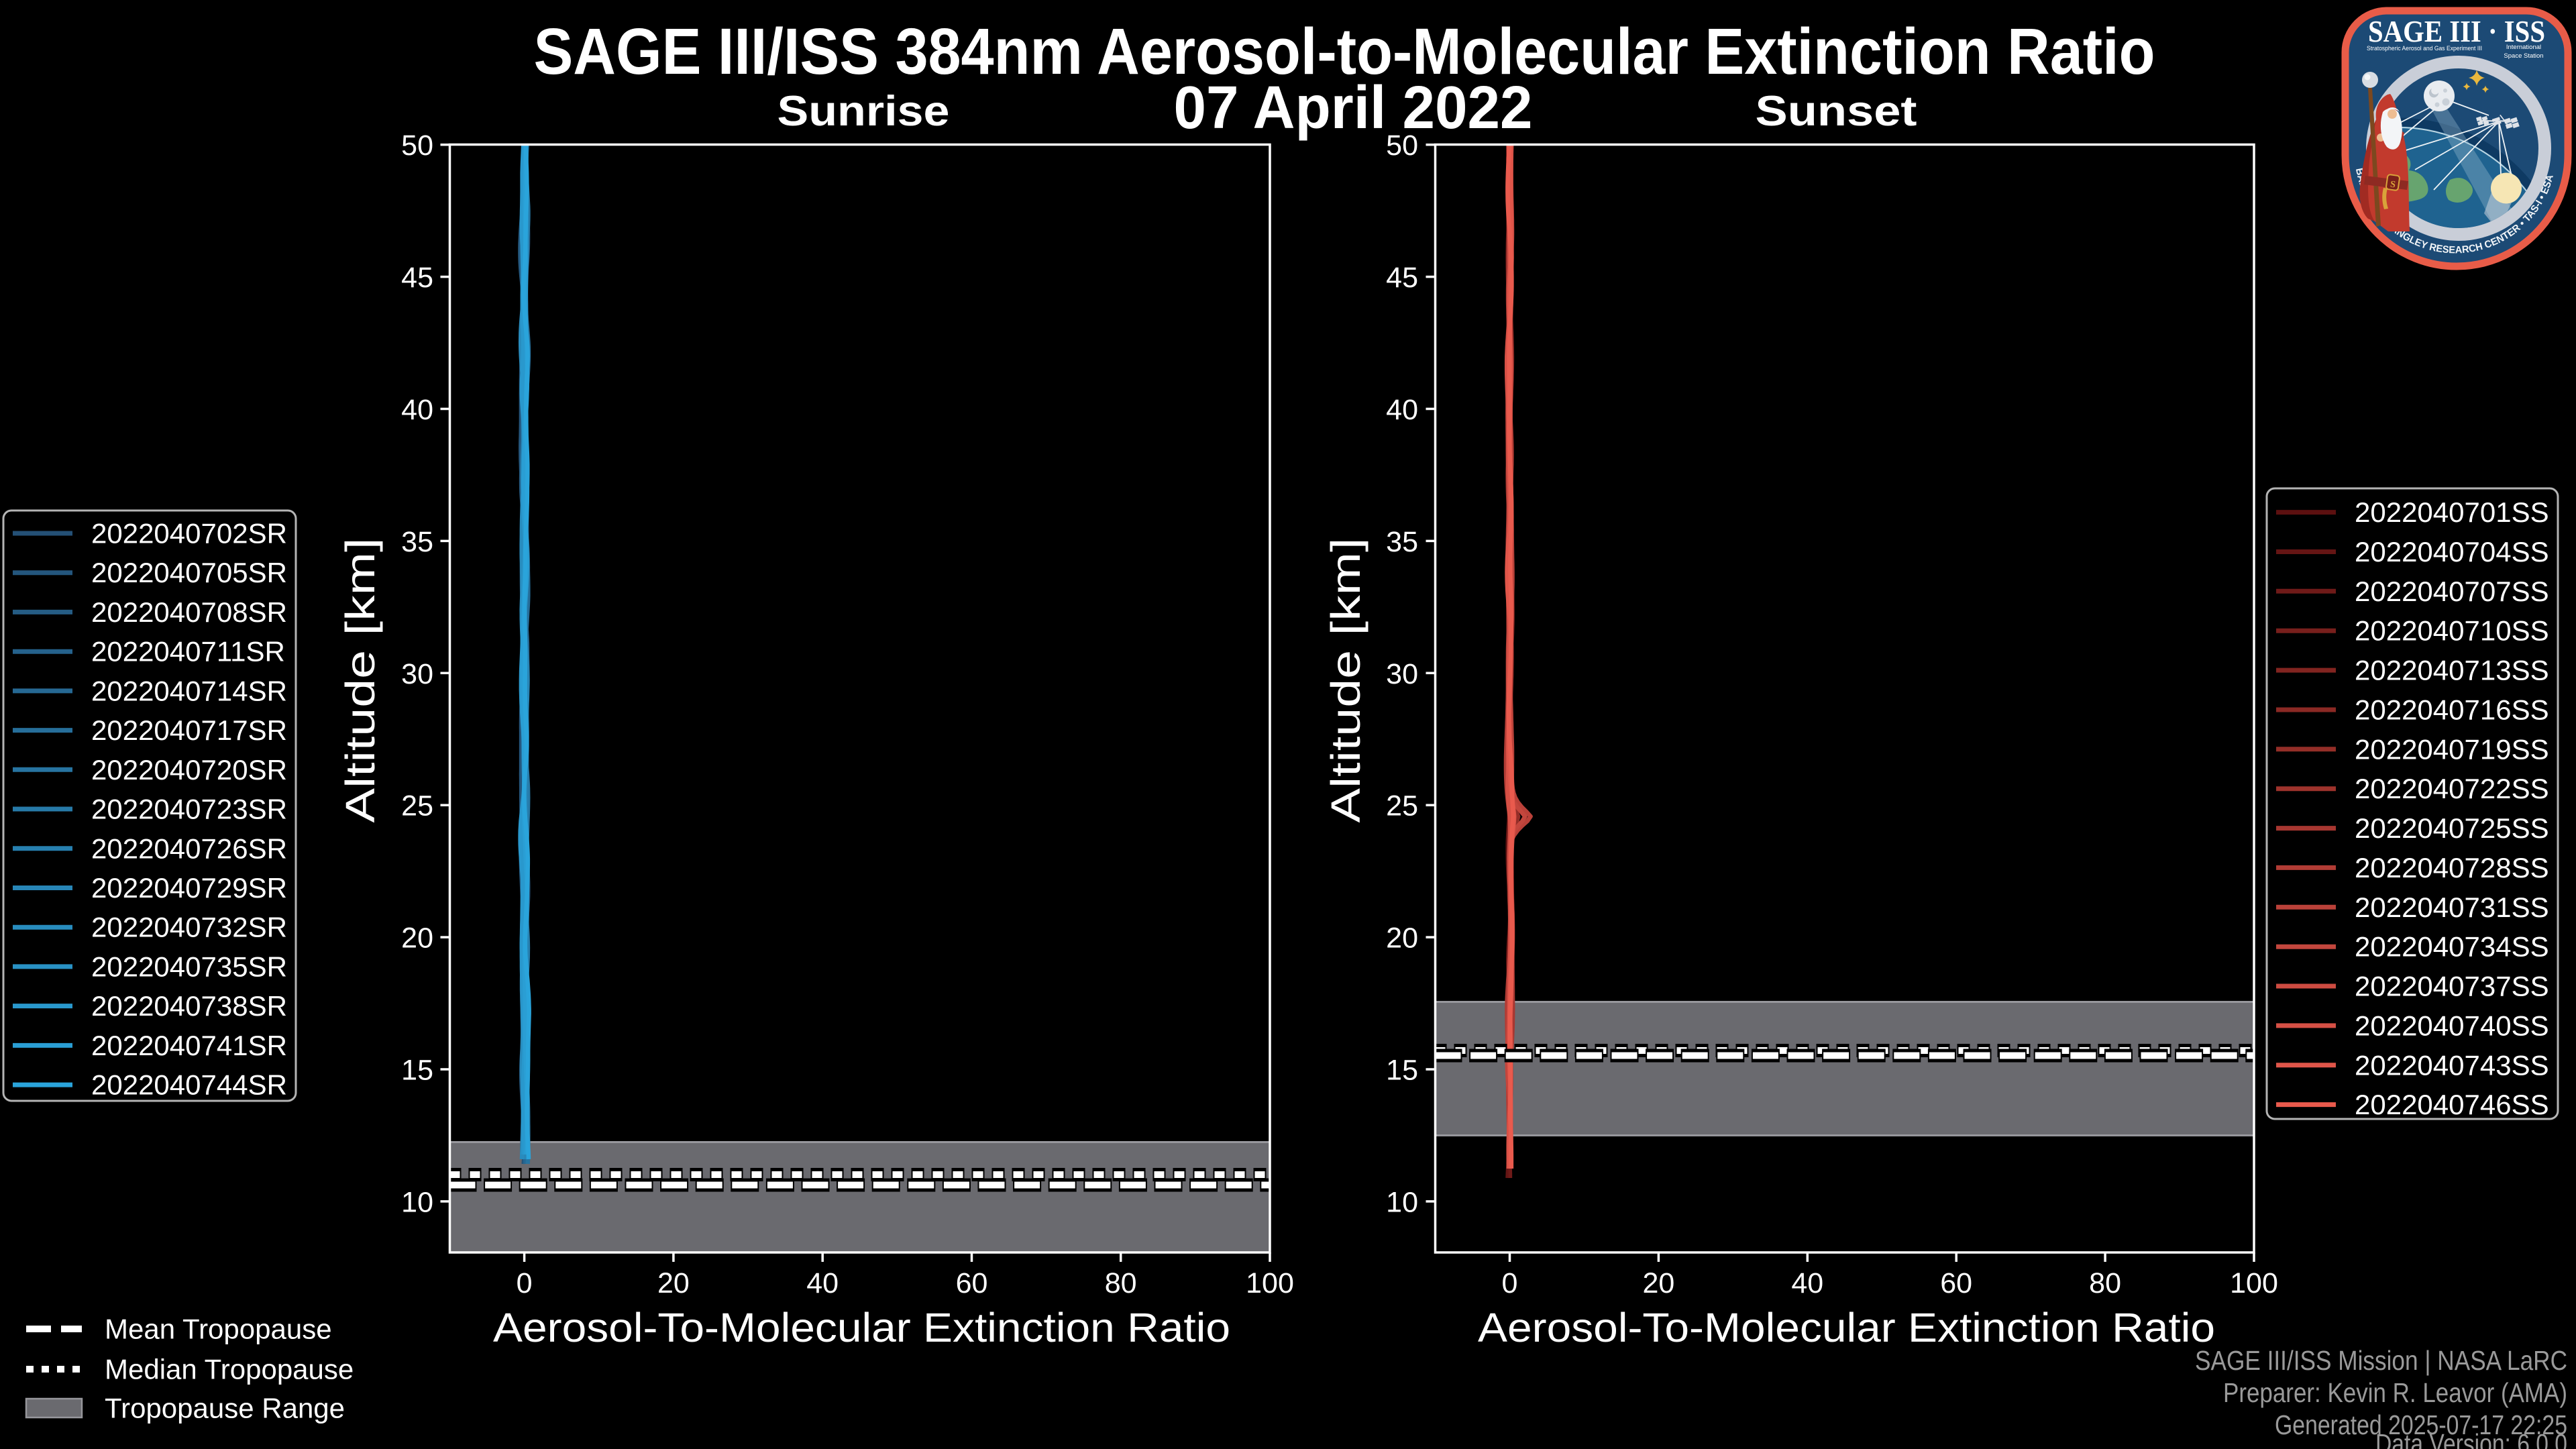 Image resolution: width=2576 pixels, height=1449 pixels. I want to click on svg-text: 2022040719SS, so click(2452, 749).